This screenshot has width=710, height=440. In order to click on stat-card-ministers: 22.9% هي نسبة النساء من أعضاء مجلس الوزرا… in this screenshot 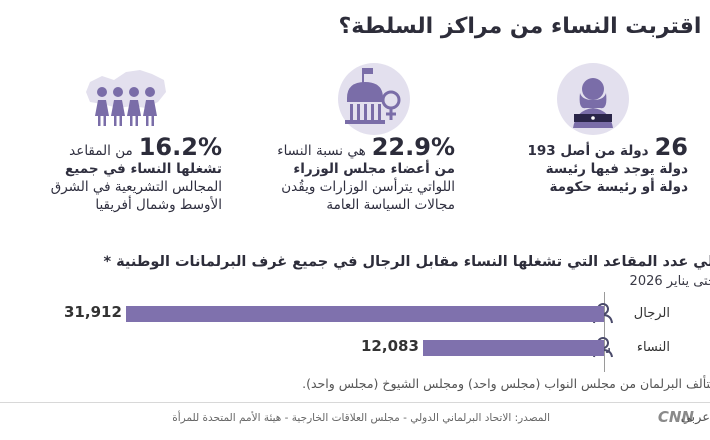, I will do `click(350, 147)`.